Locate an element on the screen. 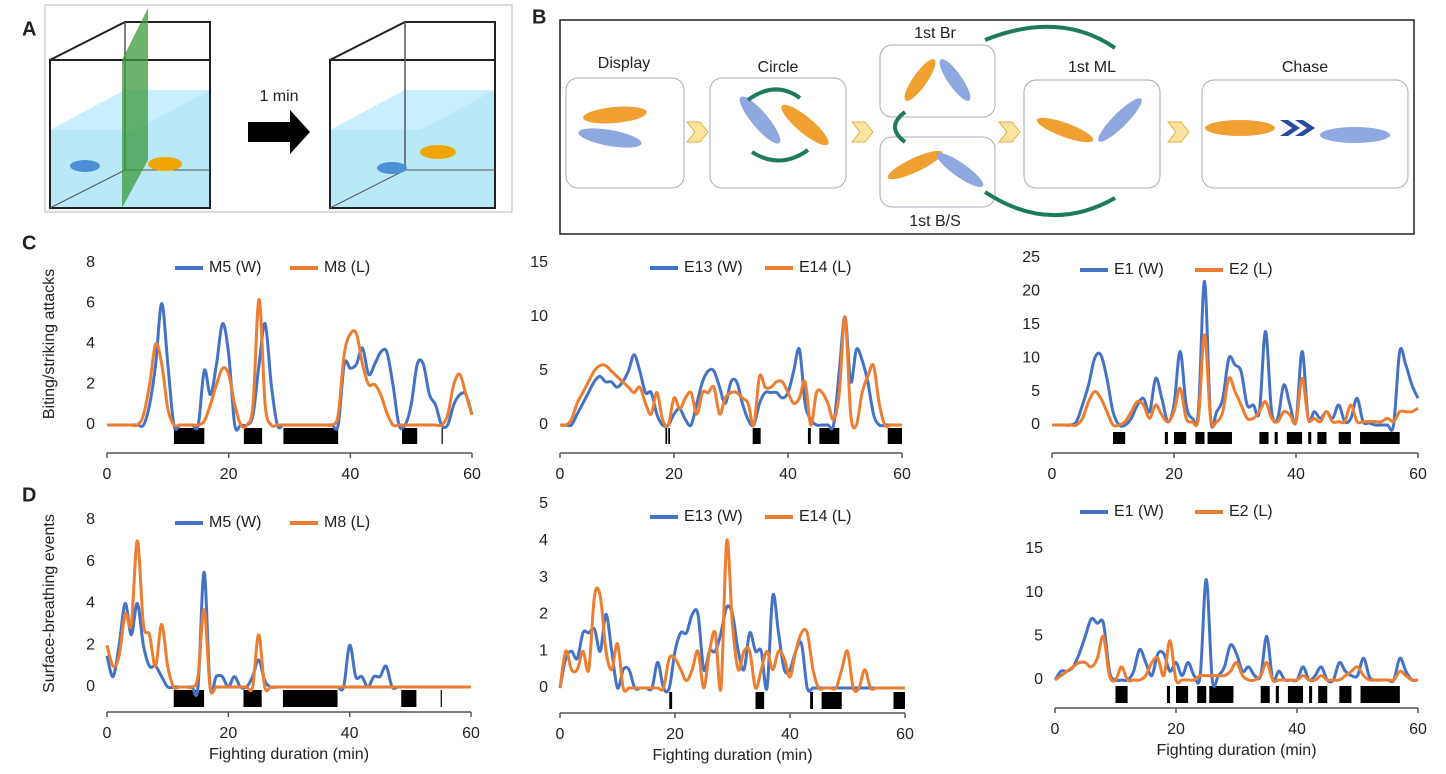 The image size is (1446, 774). cycle-arrows is located at coordinates (931, 121).